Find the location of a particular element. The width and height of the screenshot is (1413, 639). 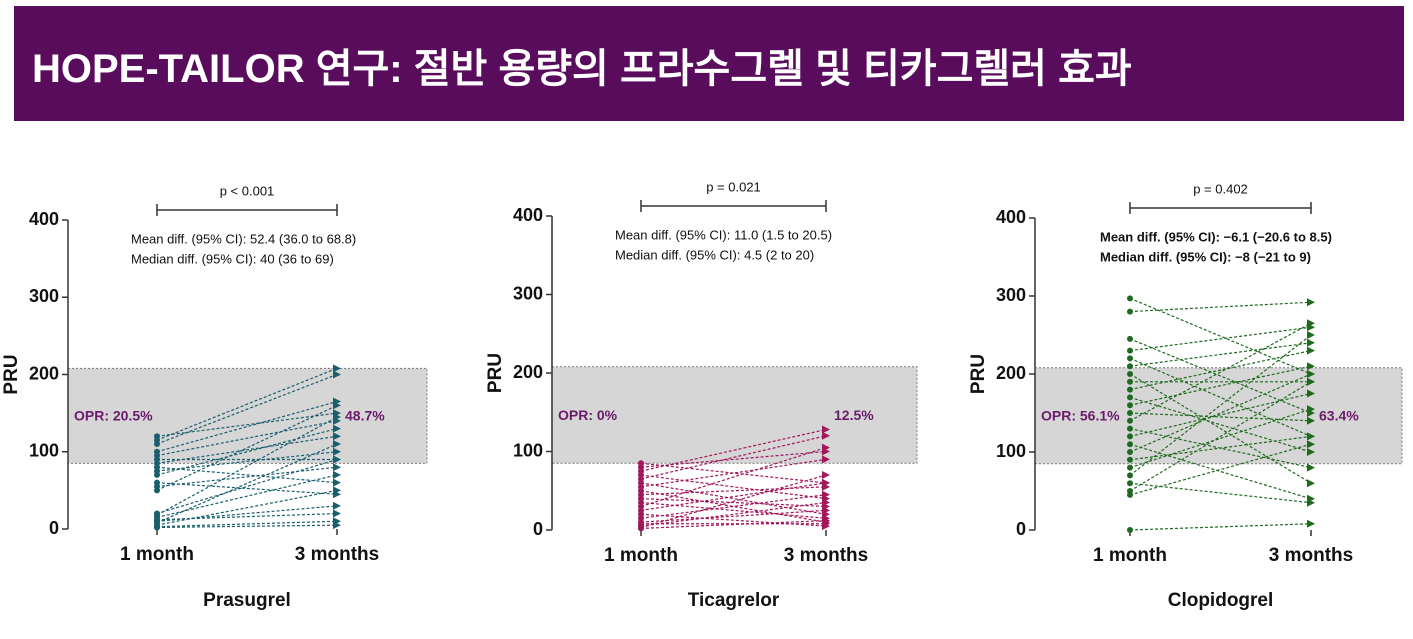

x-axis-label: Ticagrelor is located at coordinates (734, 600).